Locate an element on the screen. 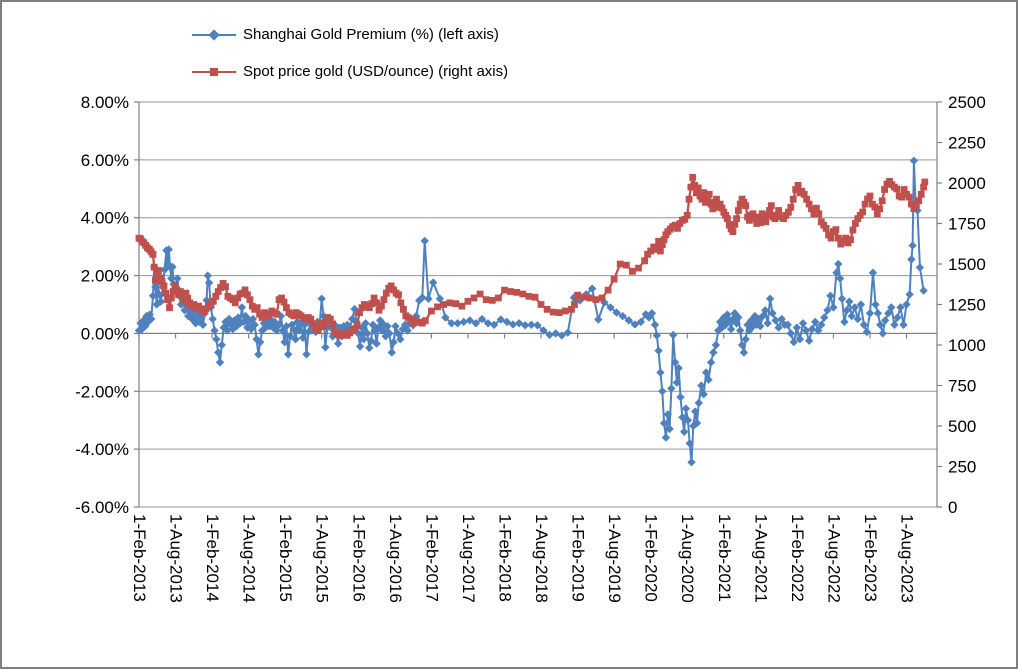  svg-text: 2000 is located at coordinates (967, 183).